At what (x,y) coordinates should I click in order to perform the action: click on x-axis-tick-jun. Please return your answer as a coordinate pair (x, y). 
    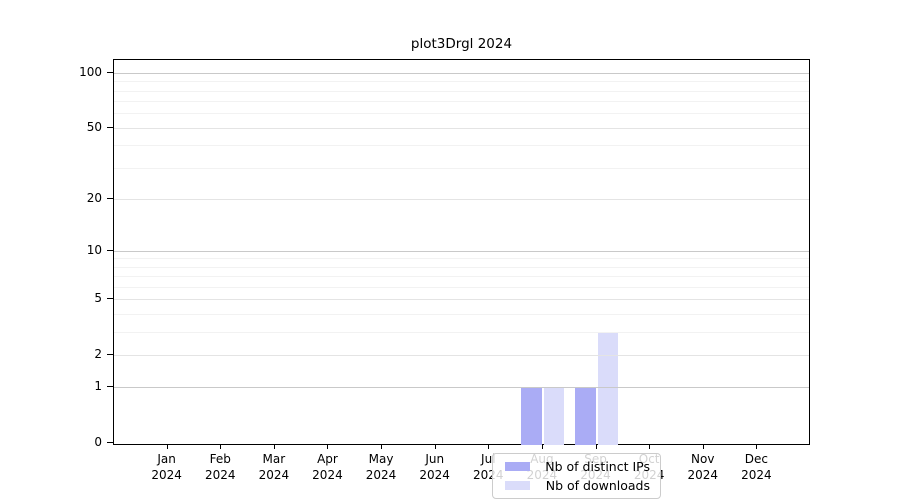
    Looking at the image, I should click on (435, 447).